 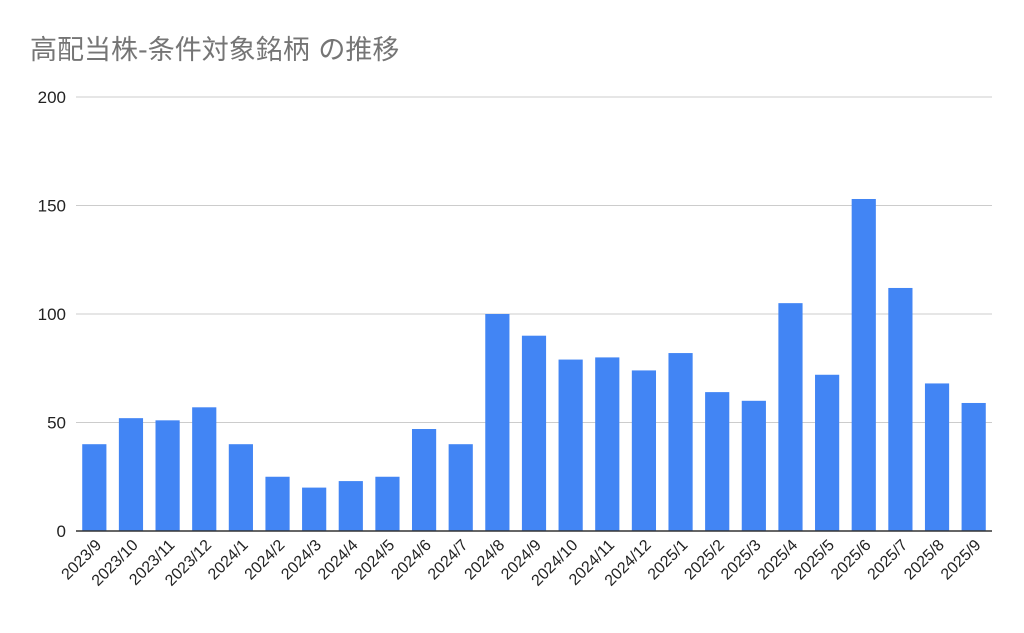 I want to click on x-tick-label: 2024/6, so click(x=411, y=560).